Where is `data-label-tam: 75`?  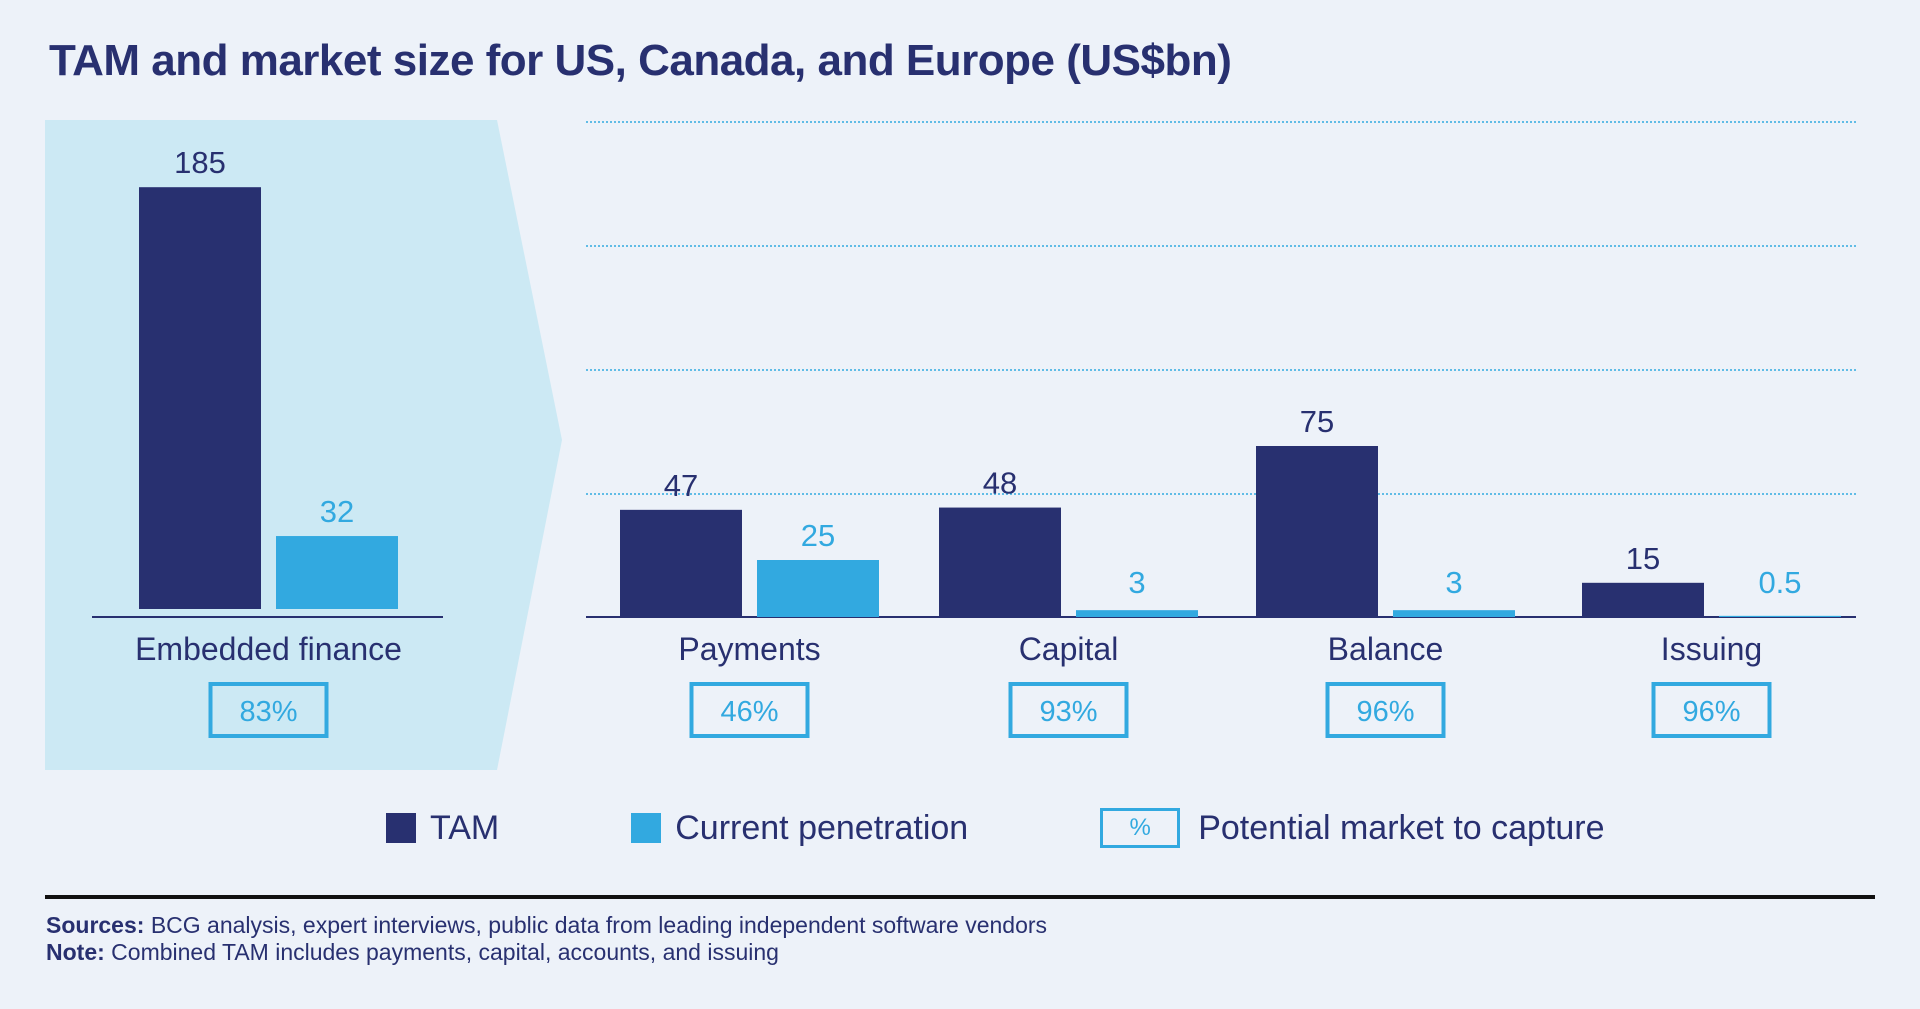
data-label-tam: 75 is located at coordinates (1317, 421).